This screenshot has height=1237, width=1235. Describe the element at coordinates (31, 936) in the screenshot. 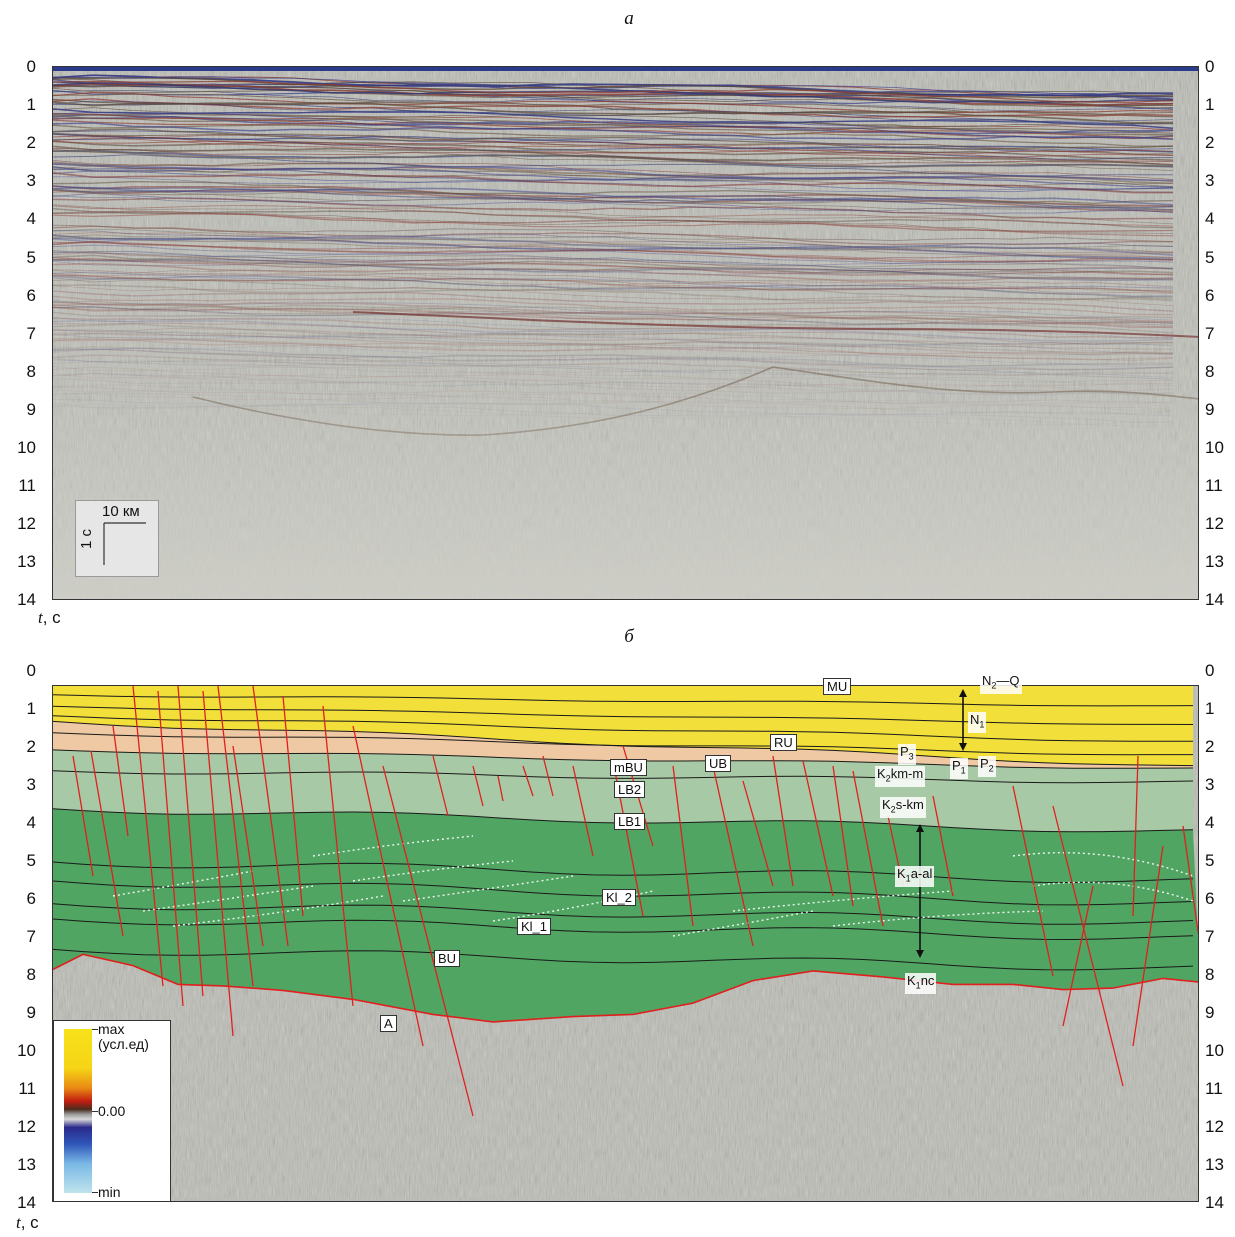

I see `panel-b-left-tick: 7` at that location.